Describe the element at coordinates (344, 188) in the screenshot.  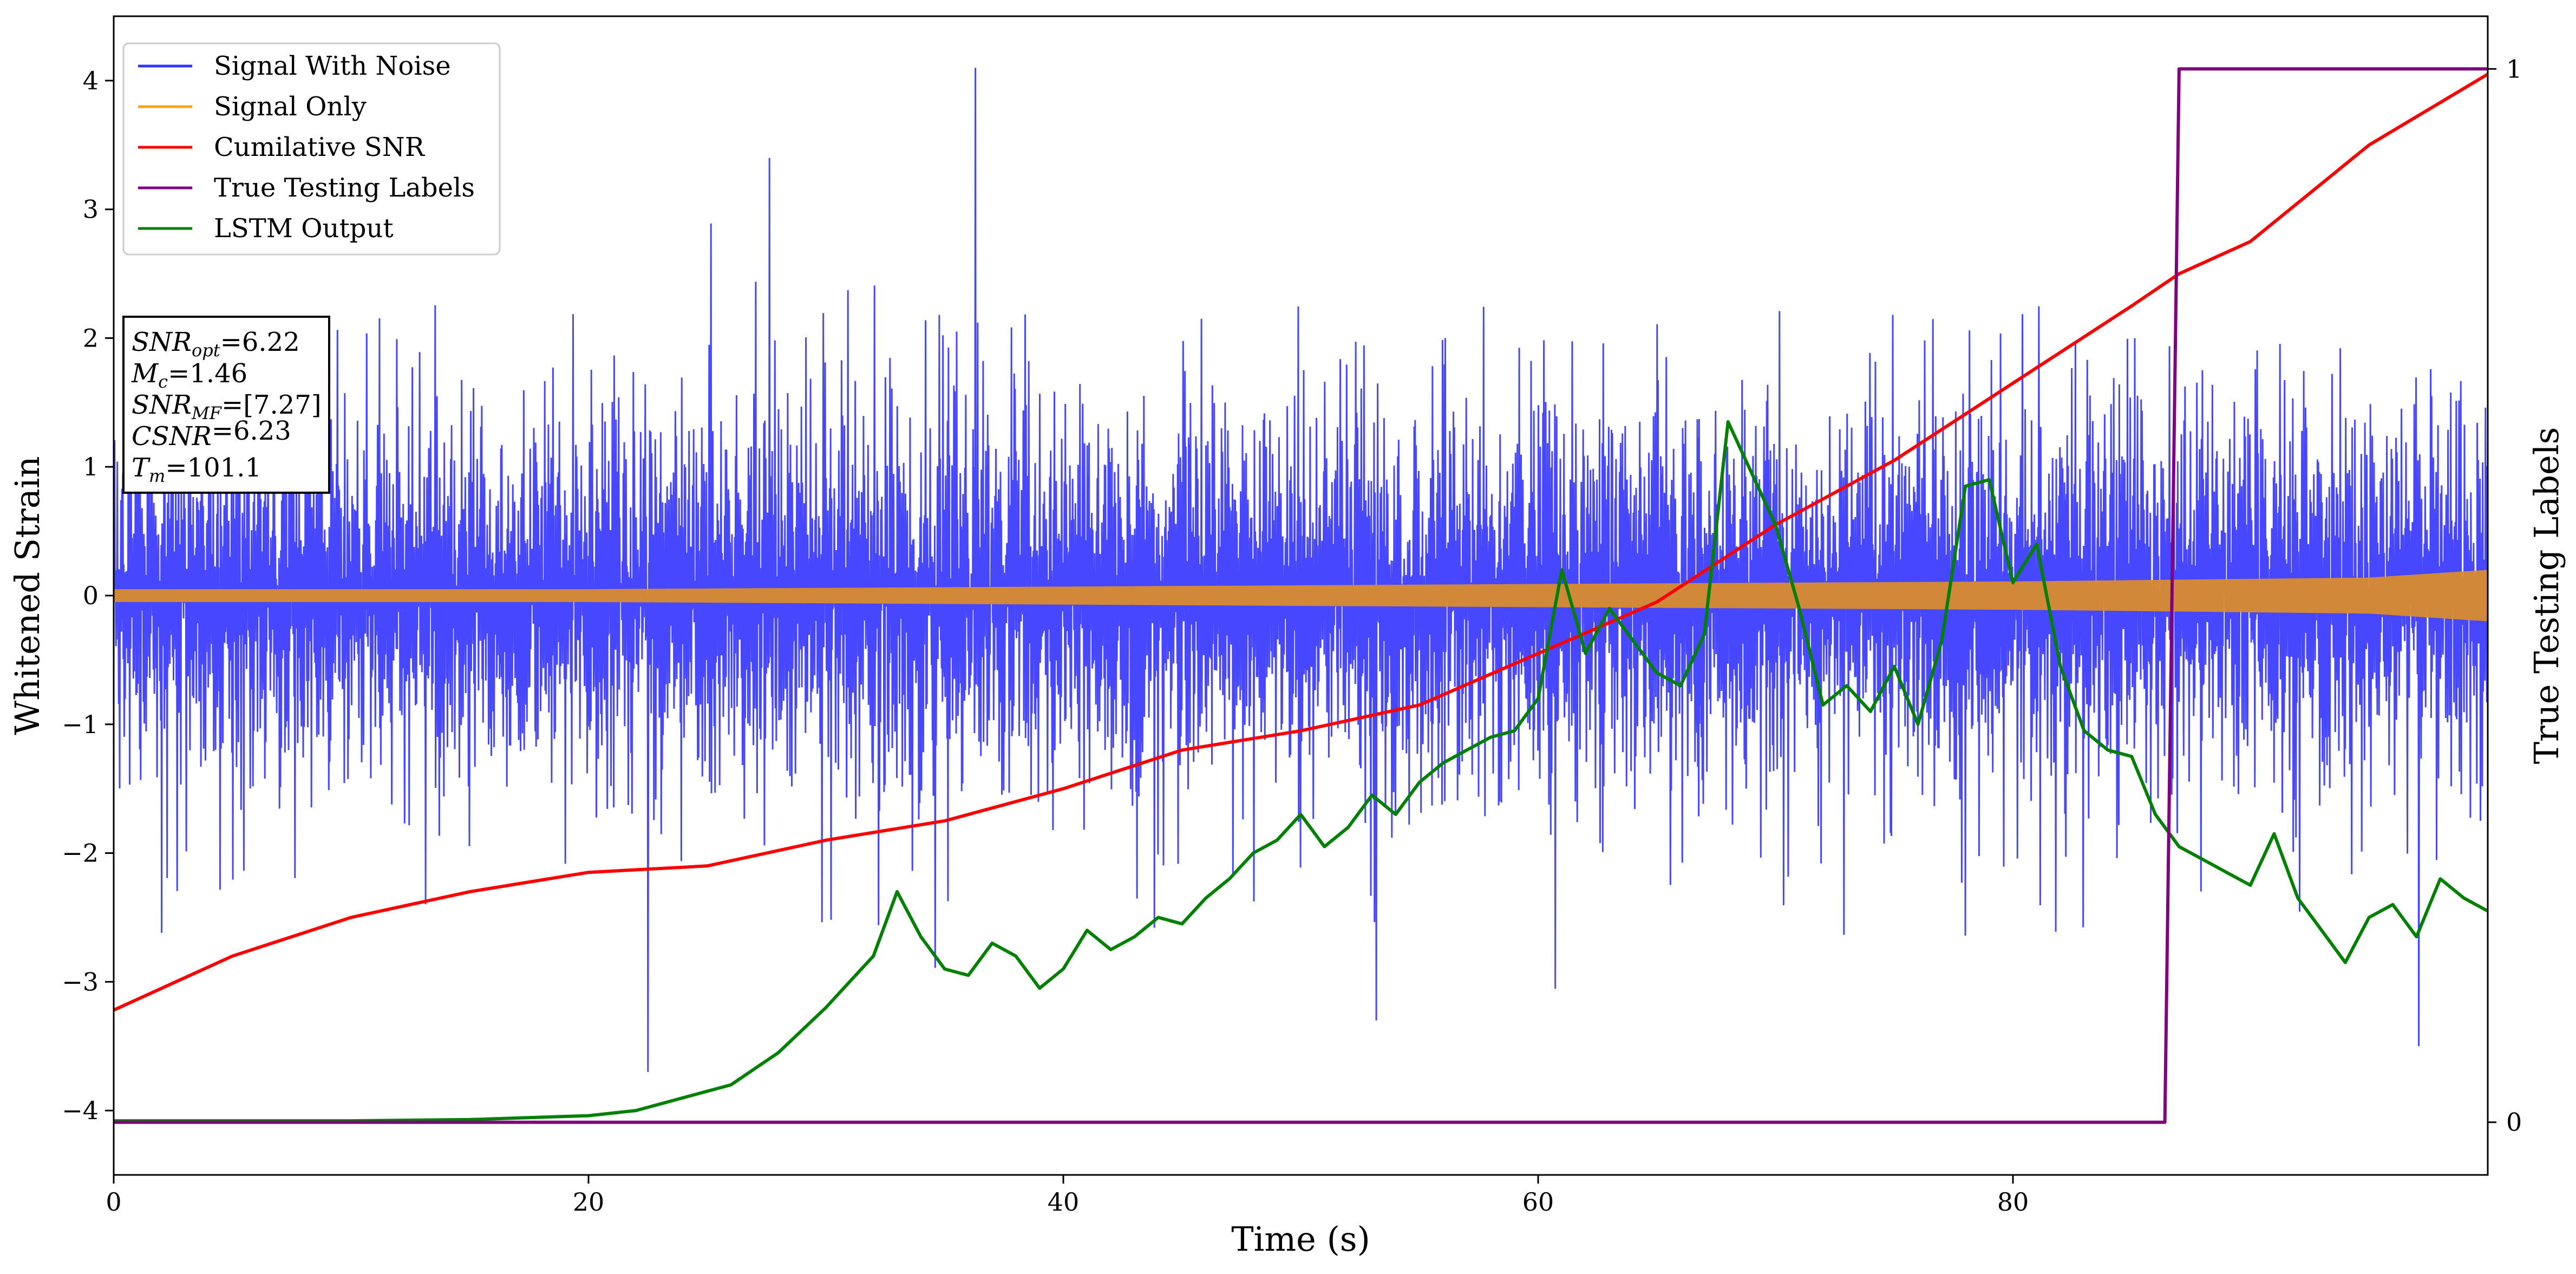
I see `legend-label-true-testing-labels: True Testing Labels` at that location.